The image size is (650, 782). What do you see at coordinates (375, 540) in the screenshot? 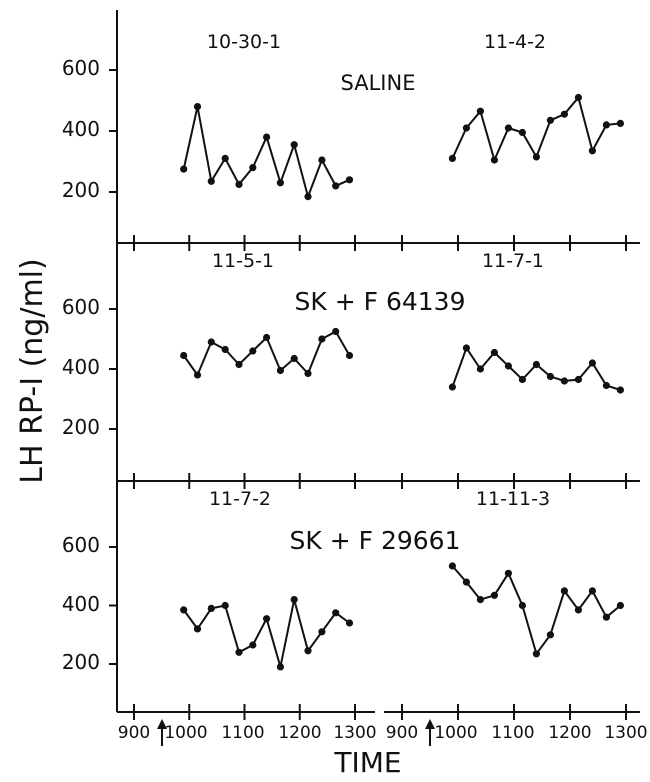
I see `treatment-label-skf29661: SK + F 29661` at bounding box center [375, 540].